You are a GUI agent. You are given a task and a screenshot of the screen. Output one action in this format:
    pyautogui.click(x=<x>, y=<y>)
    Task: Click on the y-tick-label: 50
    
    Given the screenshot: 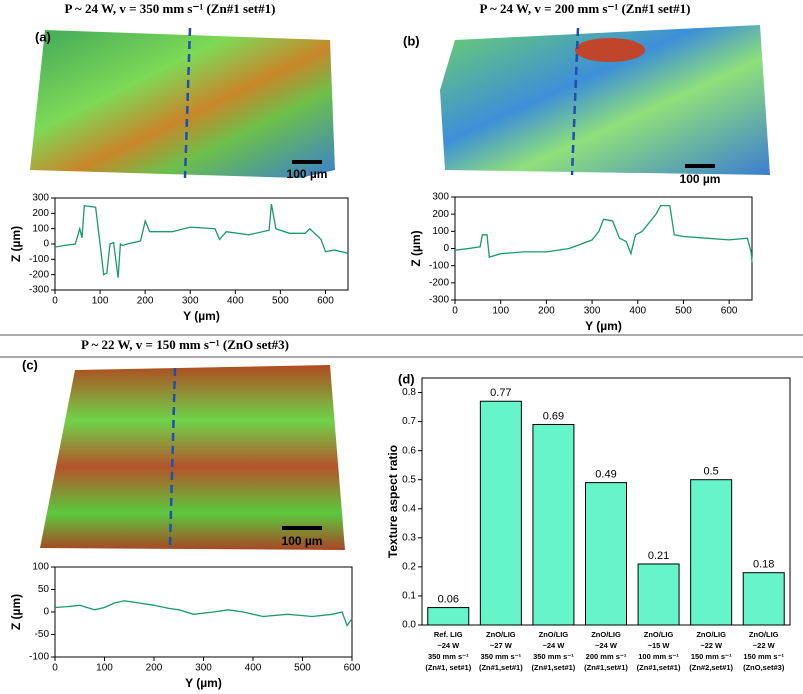 What is the action you would take?
    pyautogui.click(x=44, y=589)
    